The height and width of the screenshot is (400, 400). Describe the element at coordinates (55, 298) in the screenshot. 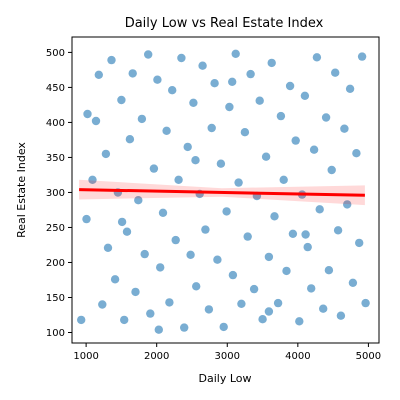

I see `y-tick-label: 150` at that location.